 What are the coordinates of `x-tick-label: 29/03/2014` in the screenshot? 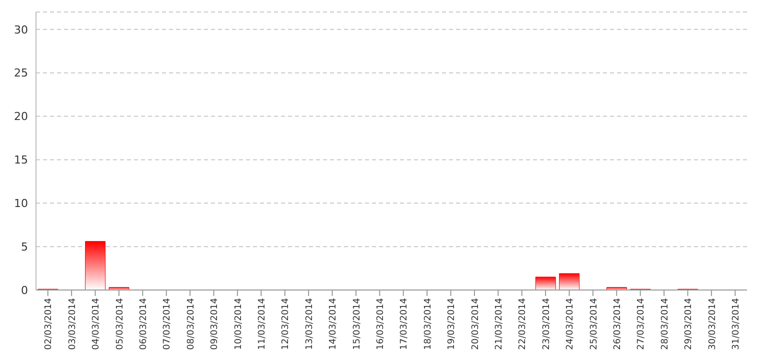 It's located at (689, 324).